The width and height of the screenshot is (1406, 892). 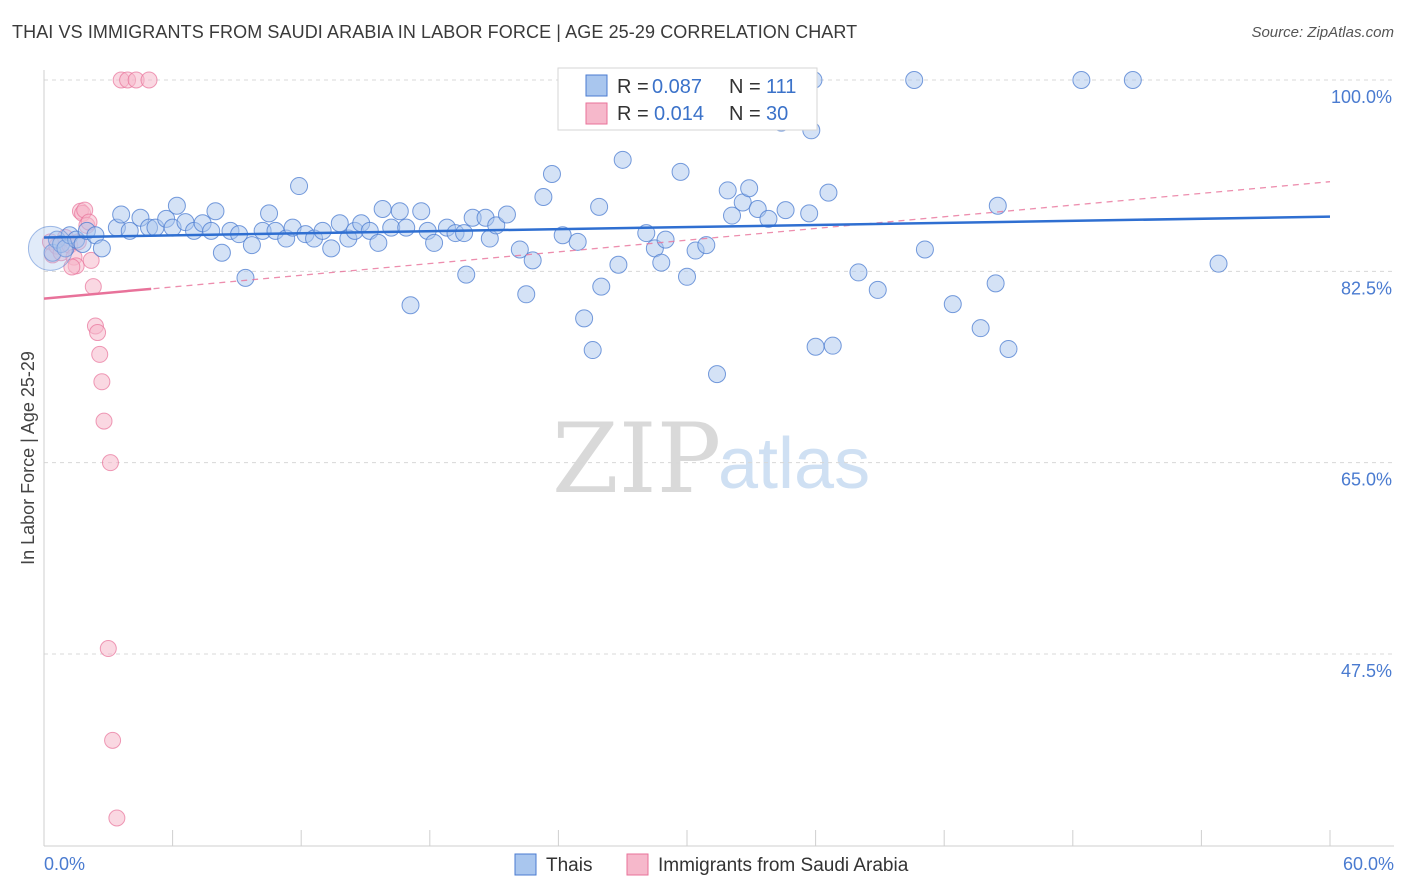 I want to click on bottom-legend-swatch-saudi, so click(x=637, y=864).